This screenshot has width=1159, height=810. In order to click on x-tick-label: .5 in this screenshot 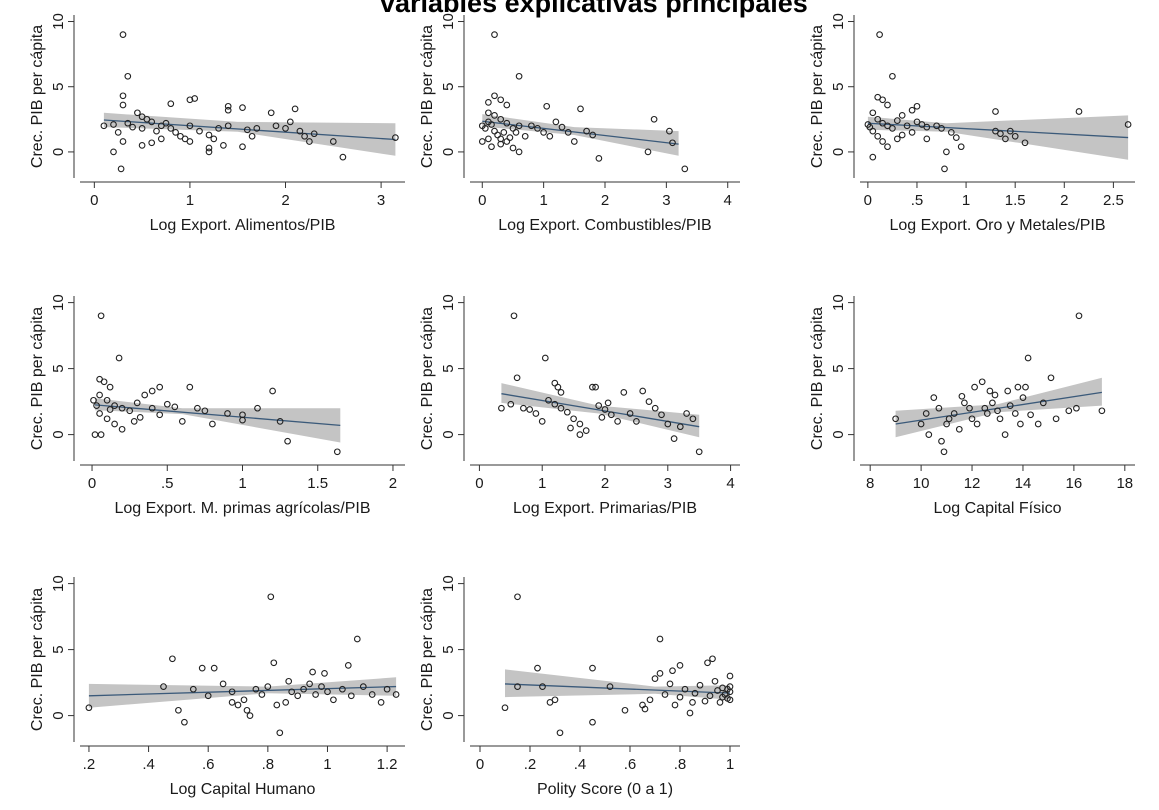, I will do `click(167, 483)`.